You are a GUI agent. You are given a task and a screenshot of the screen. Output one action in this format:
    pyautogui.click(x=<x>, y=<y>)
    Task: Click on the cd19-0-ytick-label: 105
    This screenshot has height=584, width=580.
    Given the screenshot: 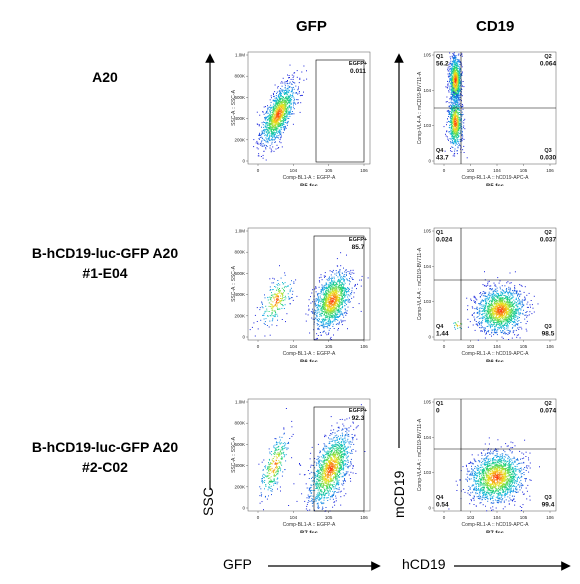 What is the action you would take?
    pyautogui.click(x=427, y=55)
    